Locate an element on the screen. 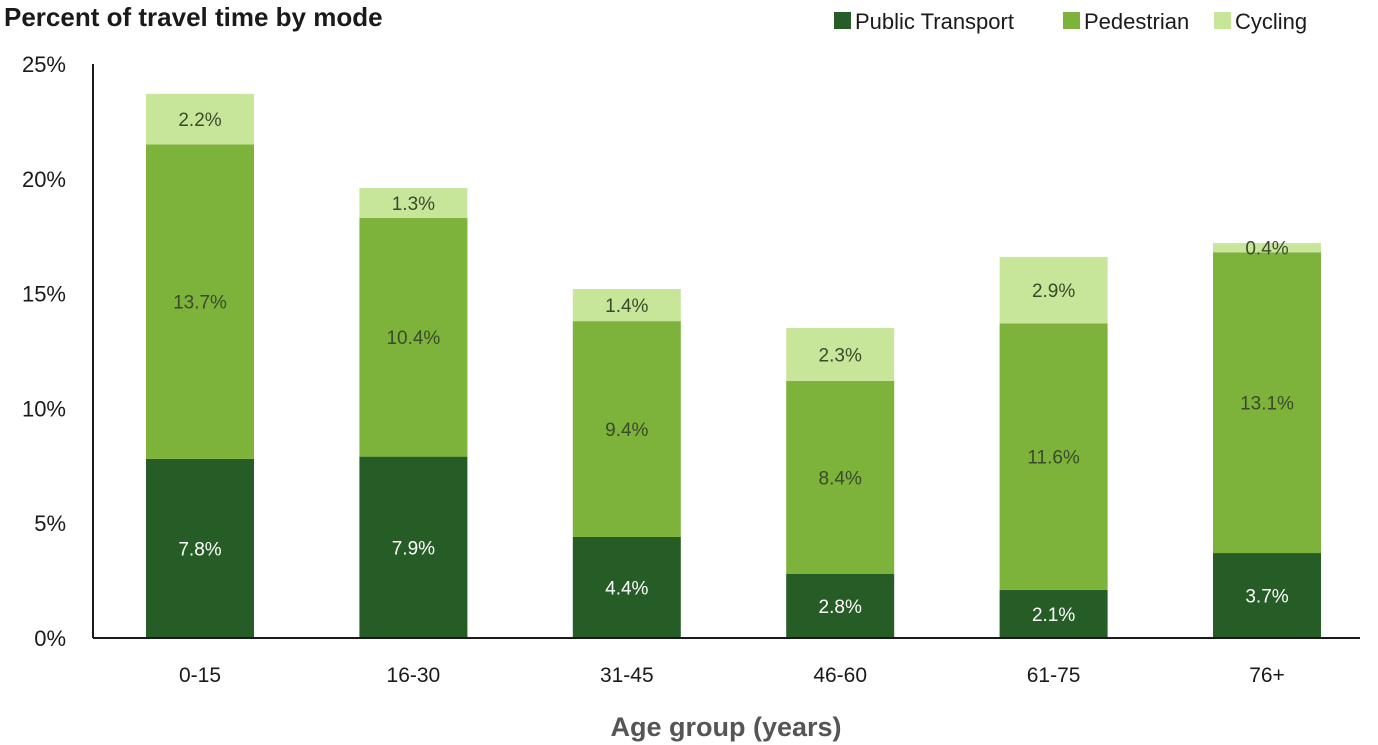  data-label: 7.9% is located at coordinates (413, 548).